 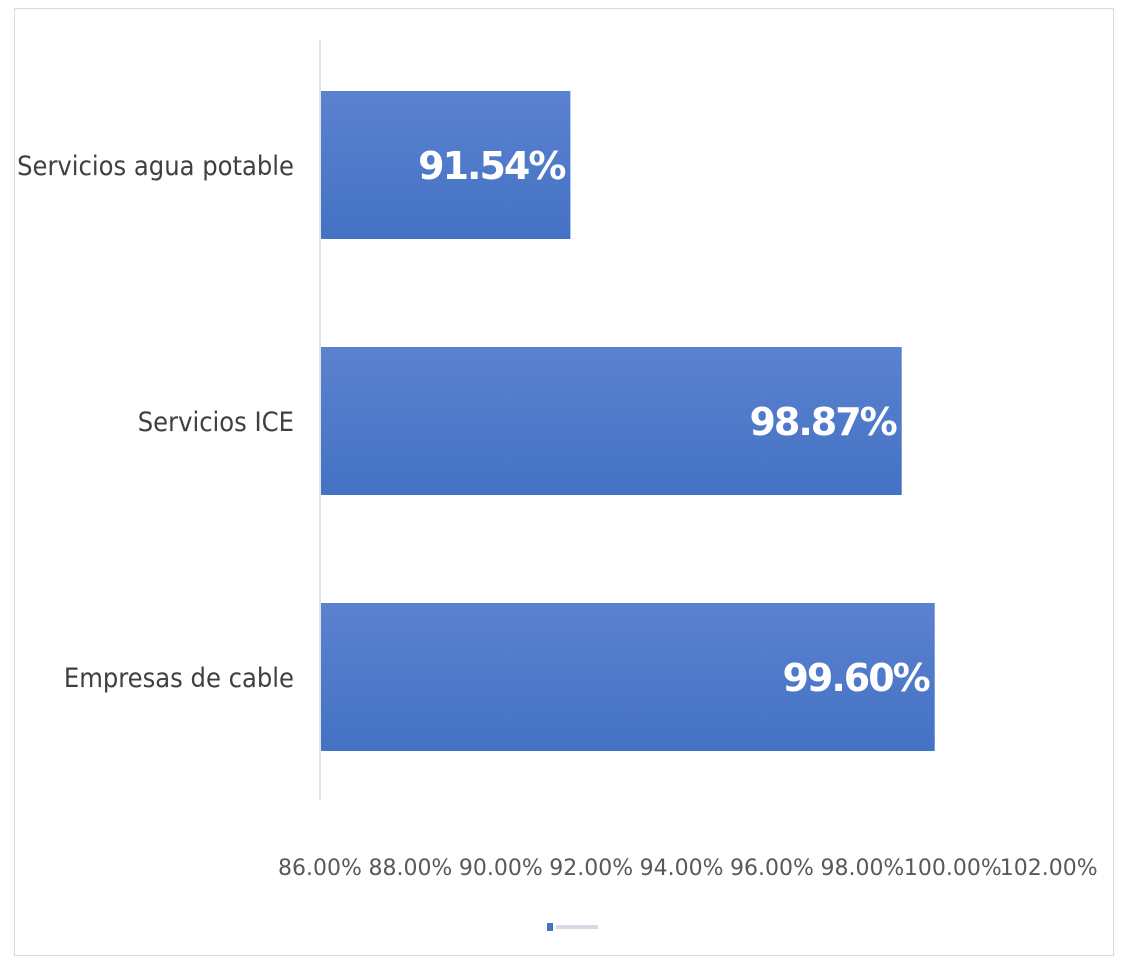 I want to click on x-tick-label: 92.00%, so click(x=591, y=868).